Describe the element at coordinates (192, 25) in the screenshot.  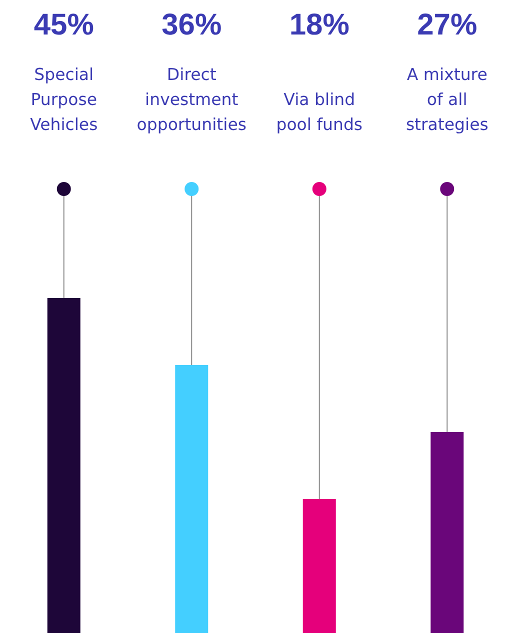
I see `data-label: 36%` at that location.